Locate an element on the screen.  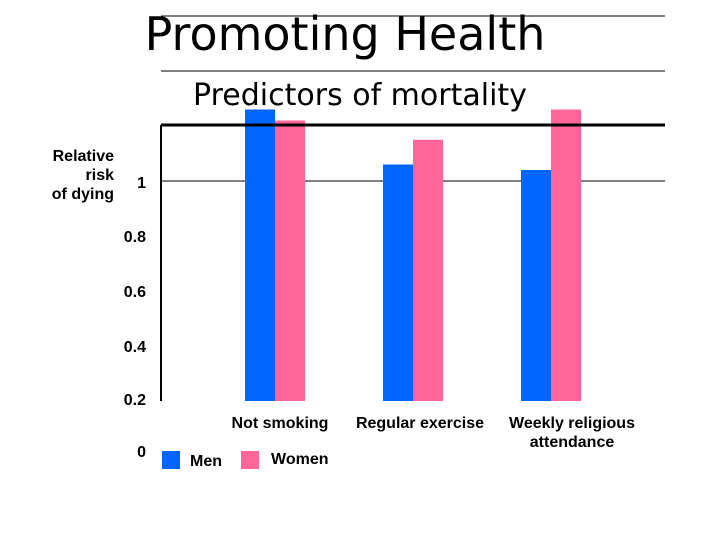
y-tick-label: 1 is located at coordinates (141, 183).